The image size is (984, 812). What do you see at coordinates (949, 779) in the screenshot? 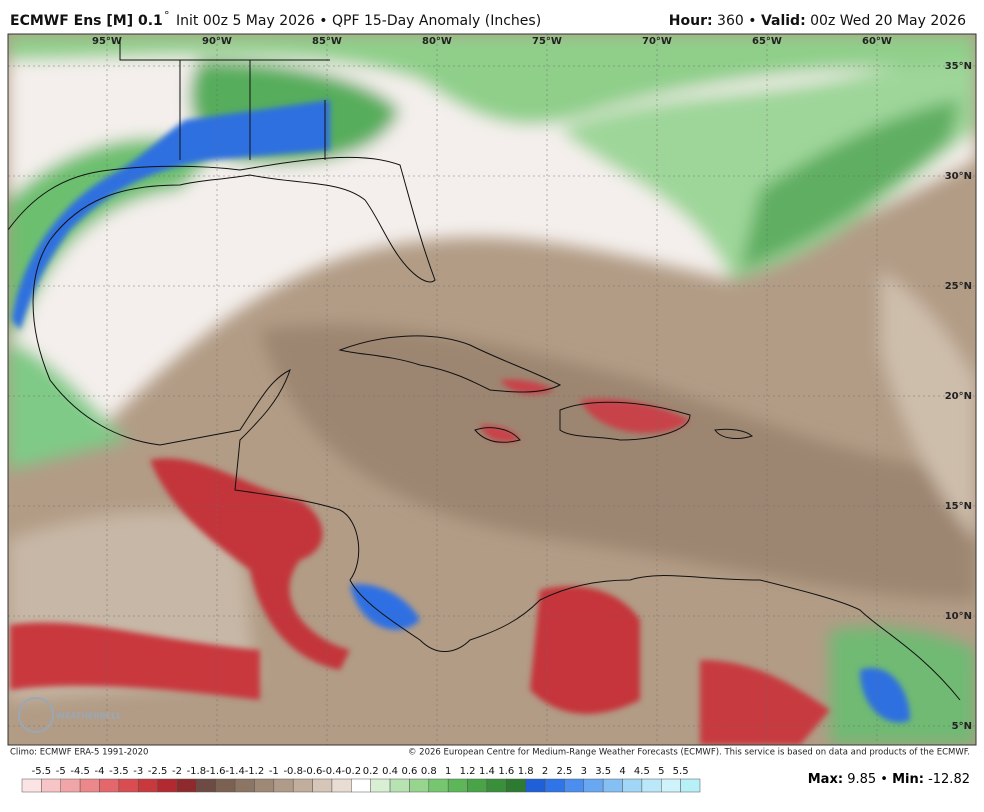
I see `min: -12.82` at bounding box center [949, 779].